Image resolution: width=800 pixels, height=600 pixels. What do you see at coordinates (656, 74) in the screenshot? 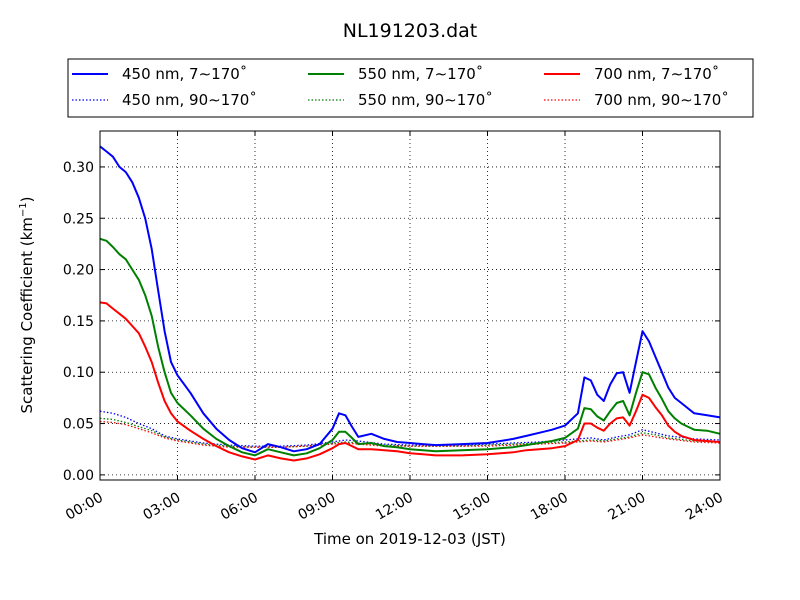
I see `legend-label: 700 nm, 7∼170˚` at bounding box center [656, 74].